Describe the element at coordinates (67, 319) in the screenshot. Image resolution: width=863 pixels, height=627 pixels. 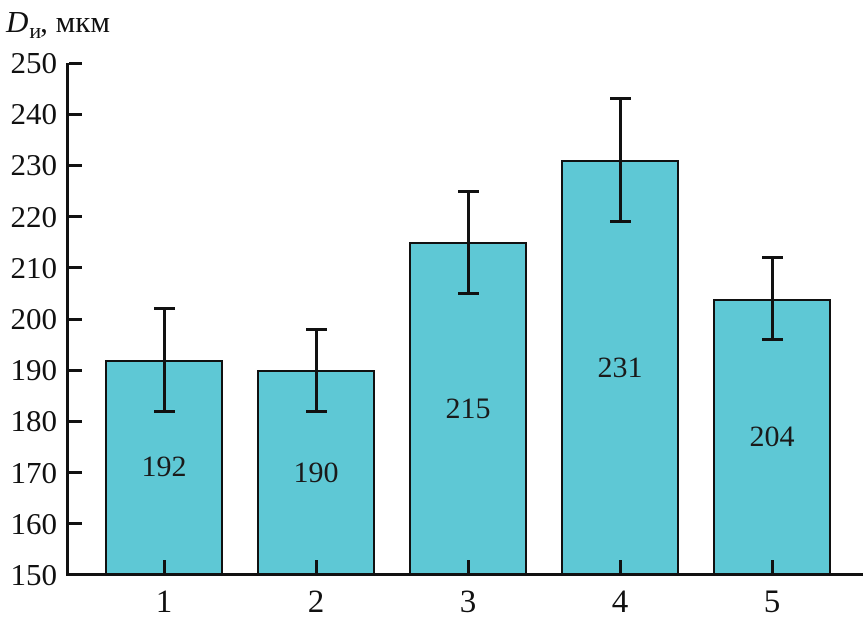
I see `y-axis-line` at that location.